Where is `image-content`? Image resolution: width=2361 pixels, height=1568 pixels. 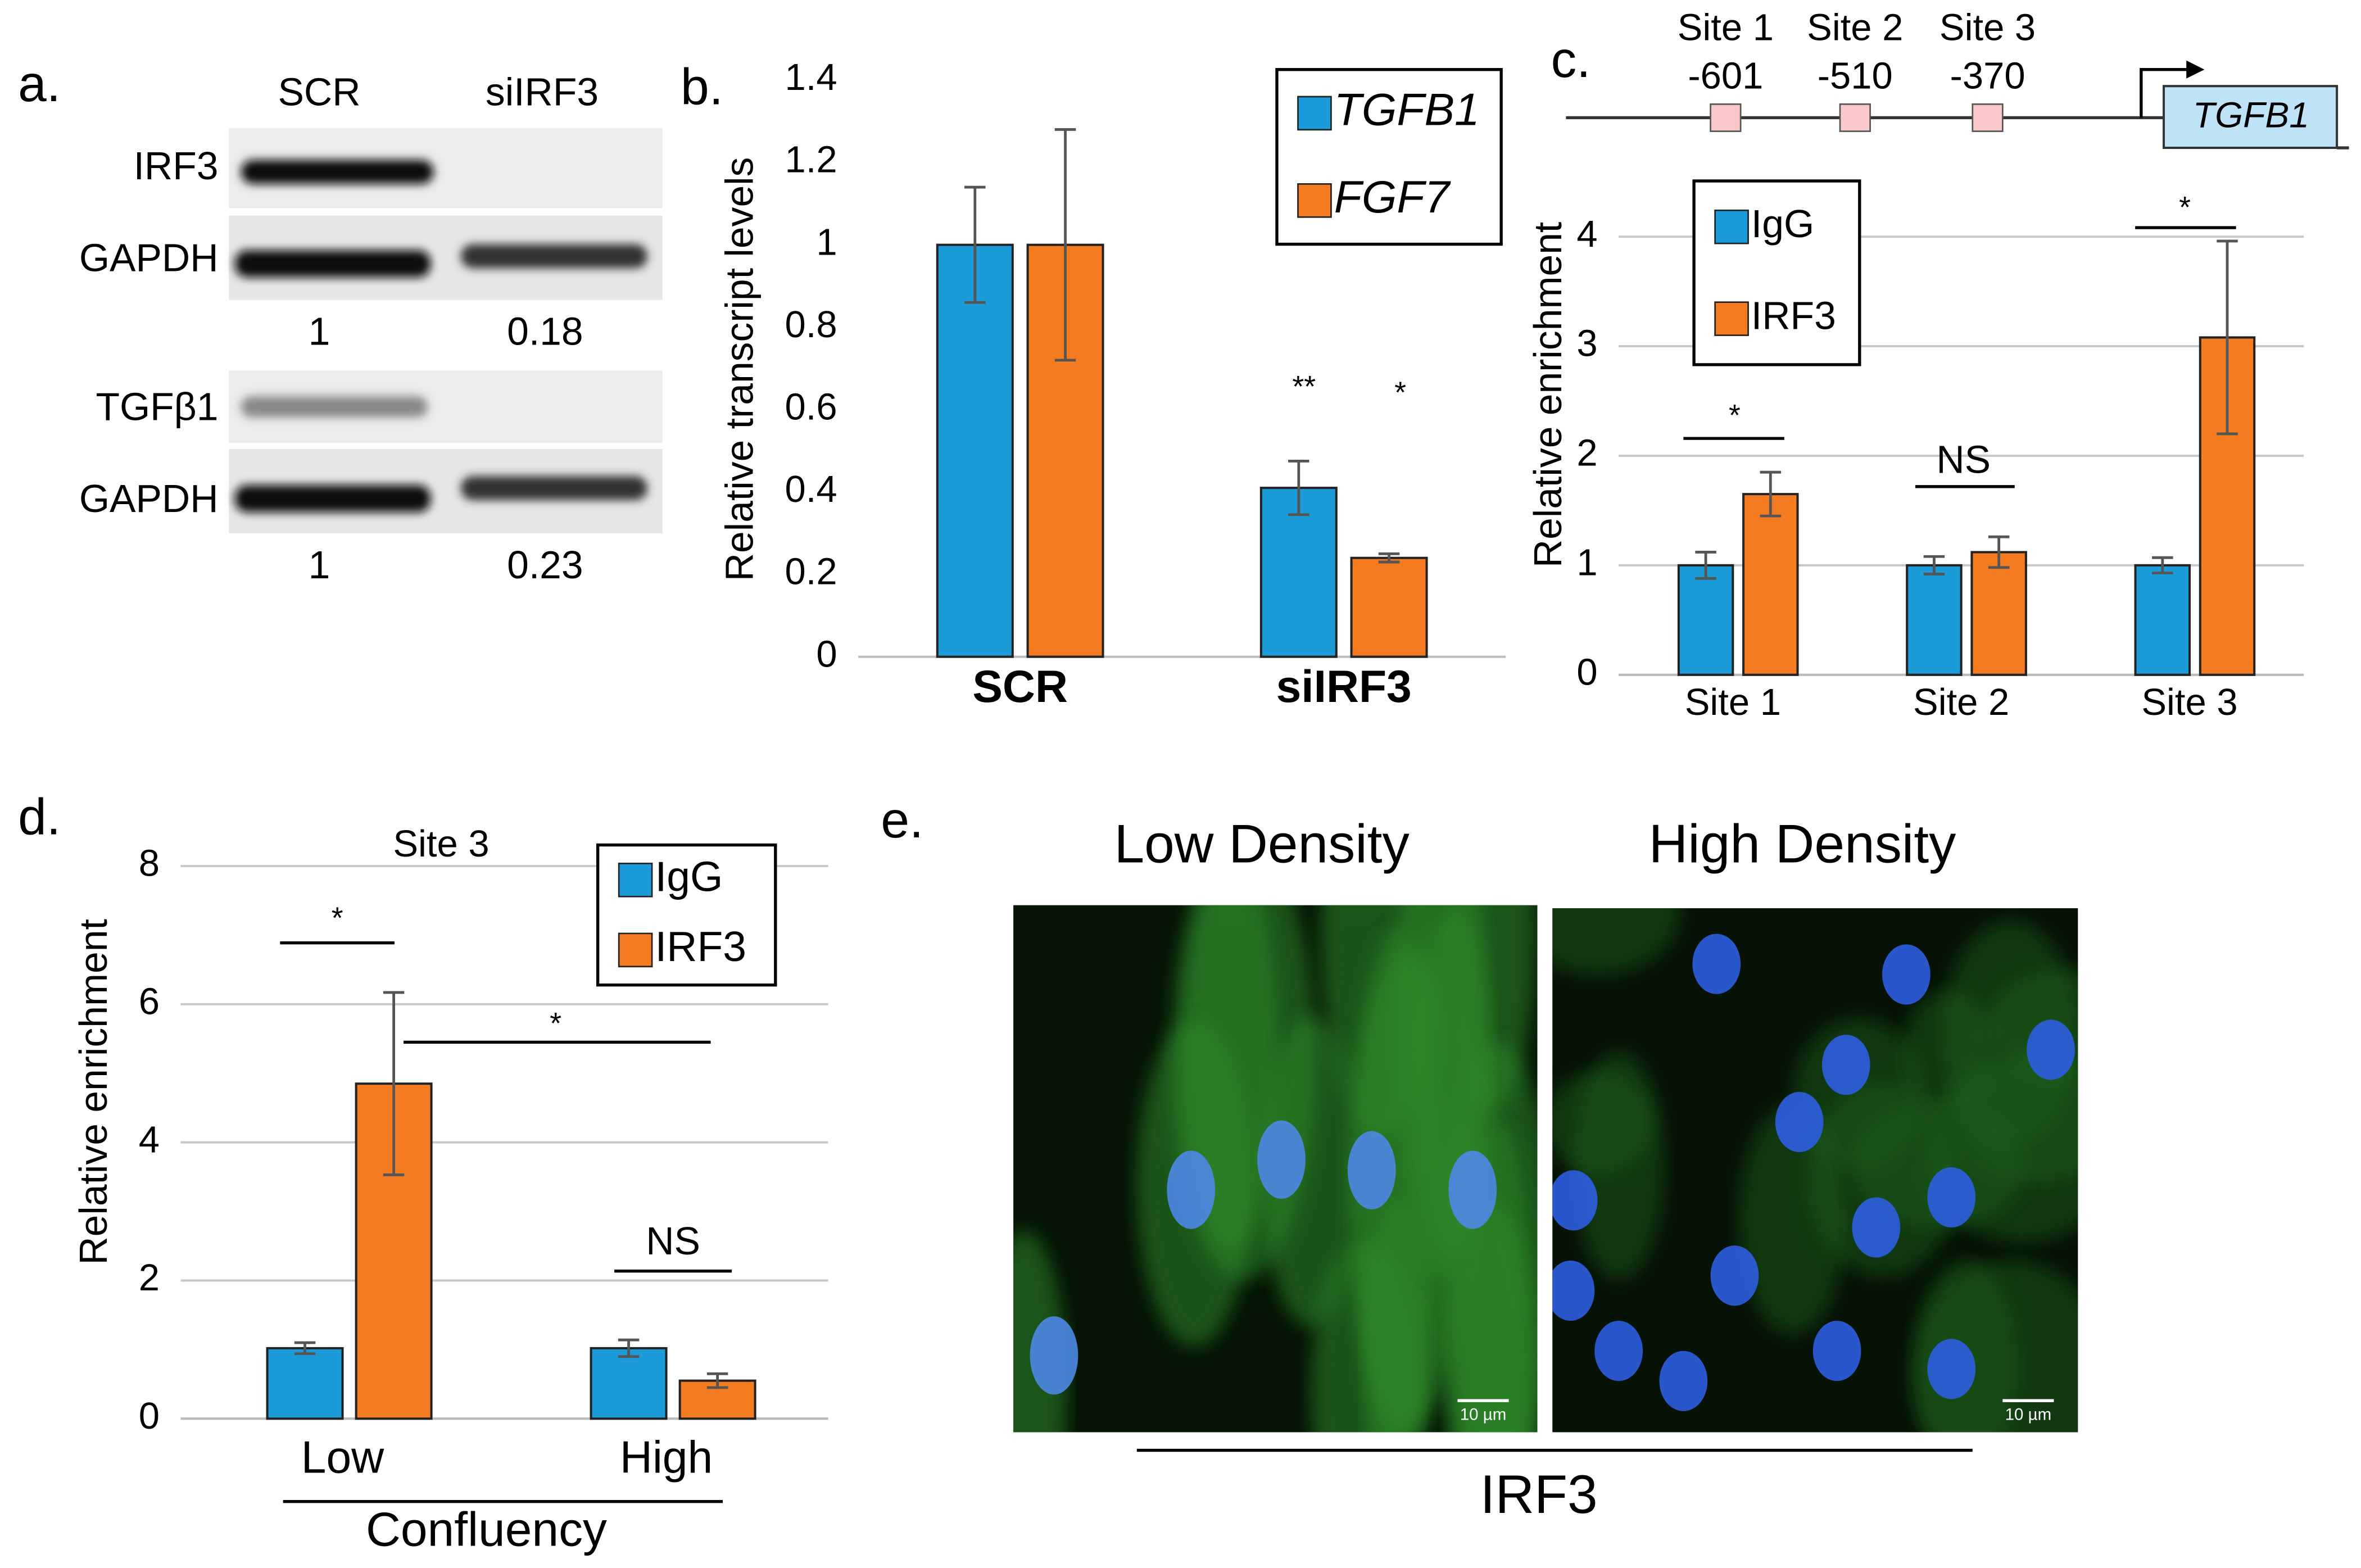 image-content is located at coordinates (1275, 1169).